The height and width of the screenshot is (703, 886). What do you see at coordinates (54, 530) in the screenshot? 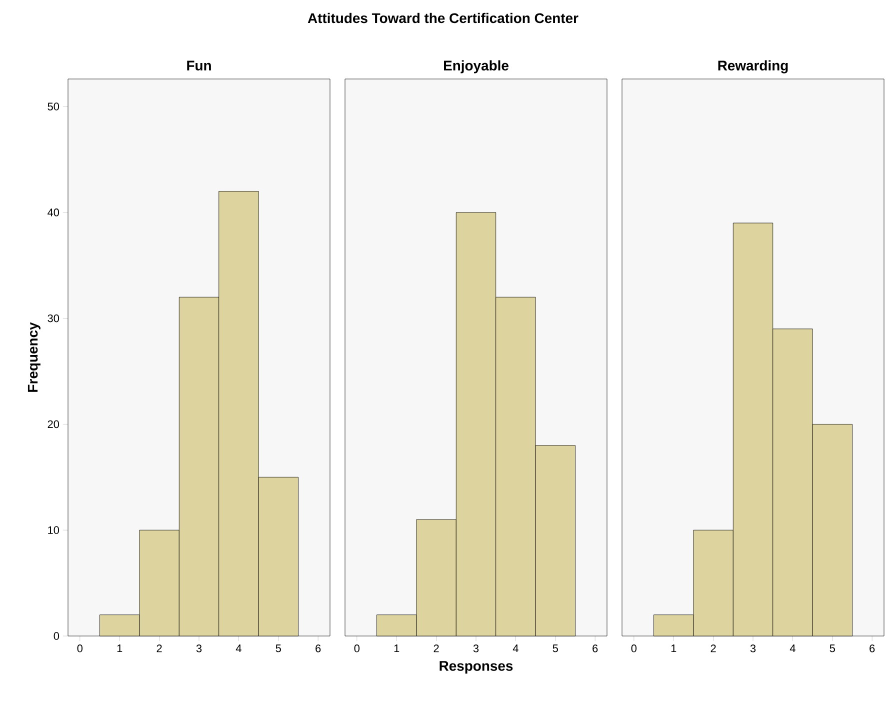
I see `y-tick-label: 10` at bounding box center [54, 530].